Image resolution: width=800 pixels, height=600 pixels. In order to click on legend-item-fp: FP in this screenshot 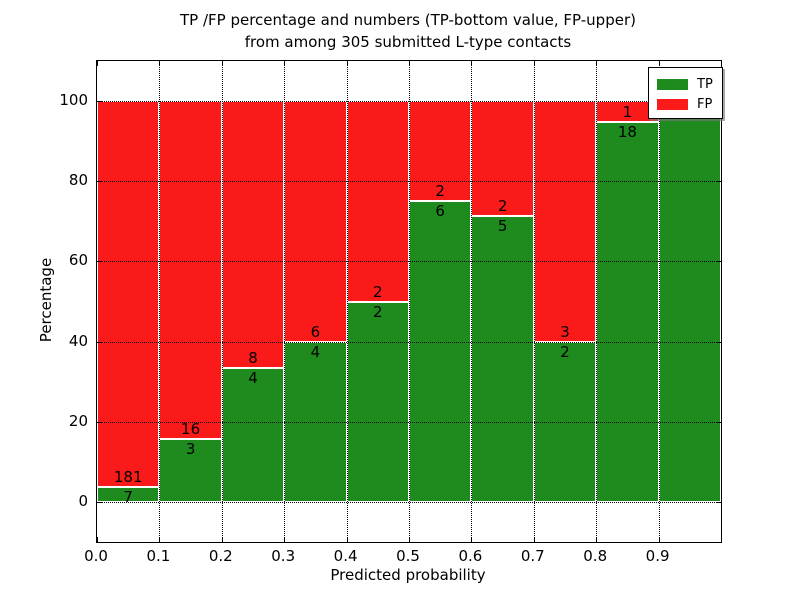, I will do `click(685, 104)`.